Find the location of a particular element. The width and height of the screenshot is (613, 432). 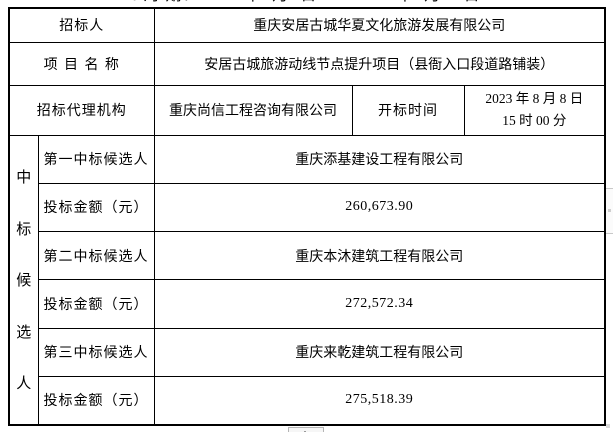

table-row: 第三中标候选人 重庆来乾建筑工程有限公司 is located at coordinates (307, 352).